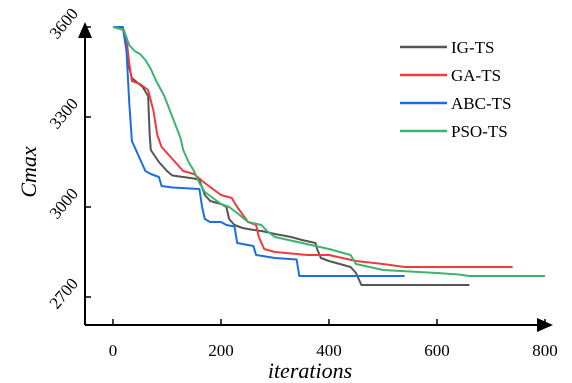 This screenshot has width=572, height=383. Describe the element at coordinates (545, 350) in the screenshot. I see `x-tick-label: 800` at that location.